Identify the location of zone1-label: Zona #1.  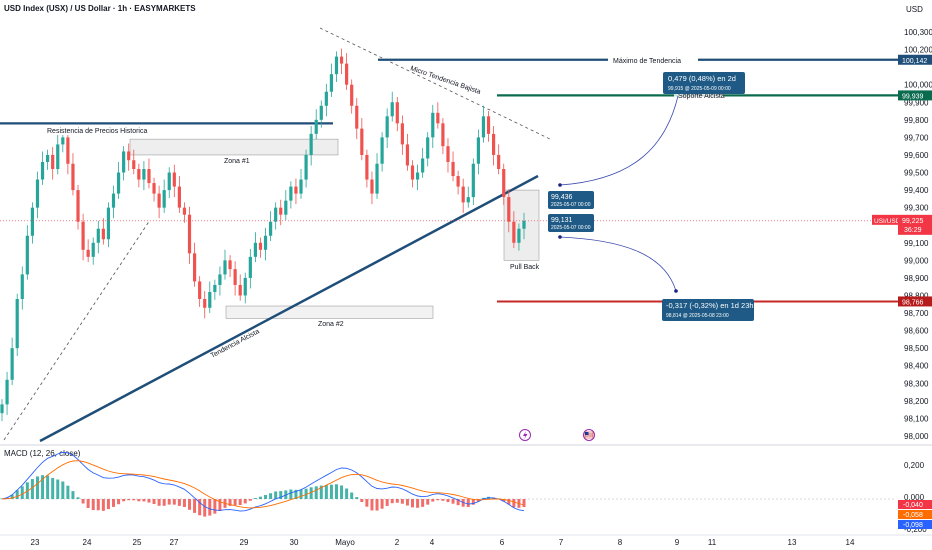
(237, 161).